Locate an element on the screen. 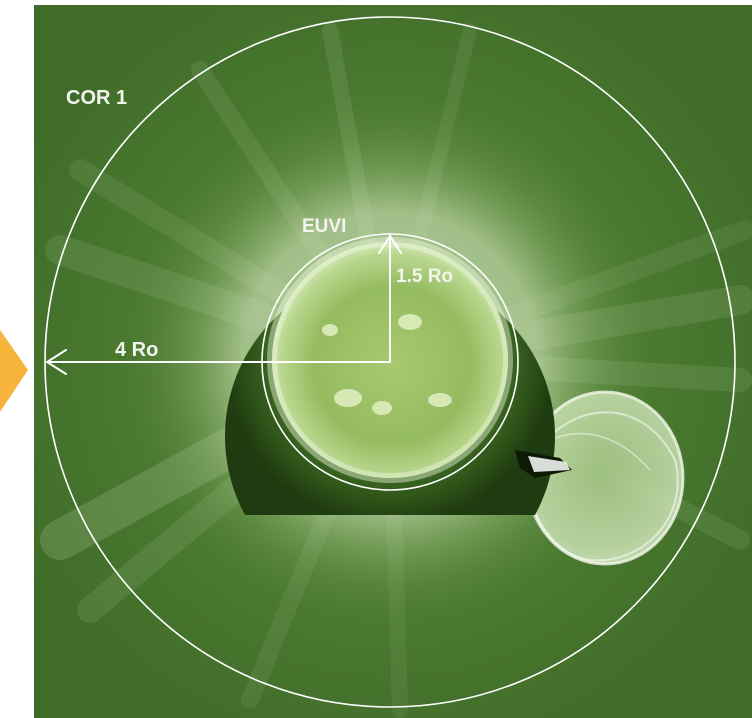 The width and height of the screenshot is (752, 718). outer-radius-label: 4 Ro is located at coordinates (136, 350).